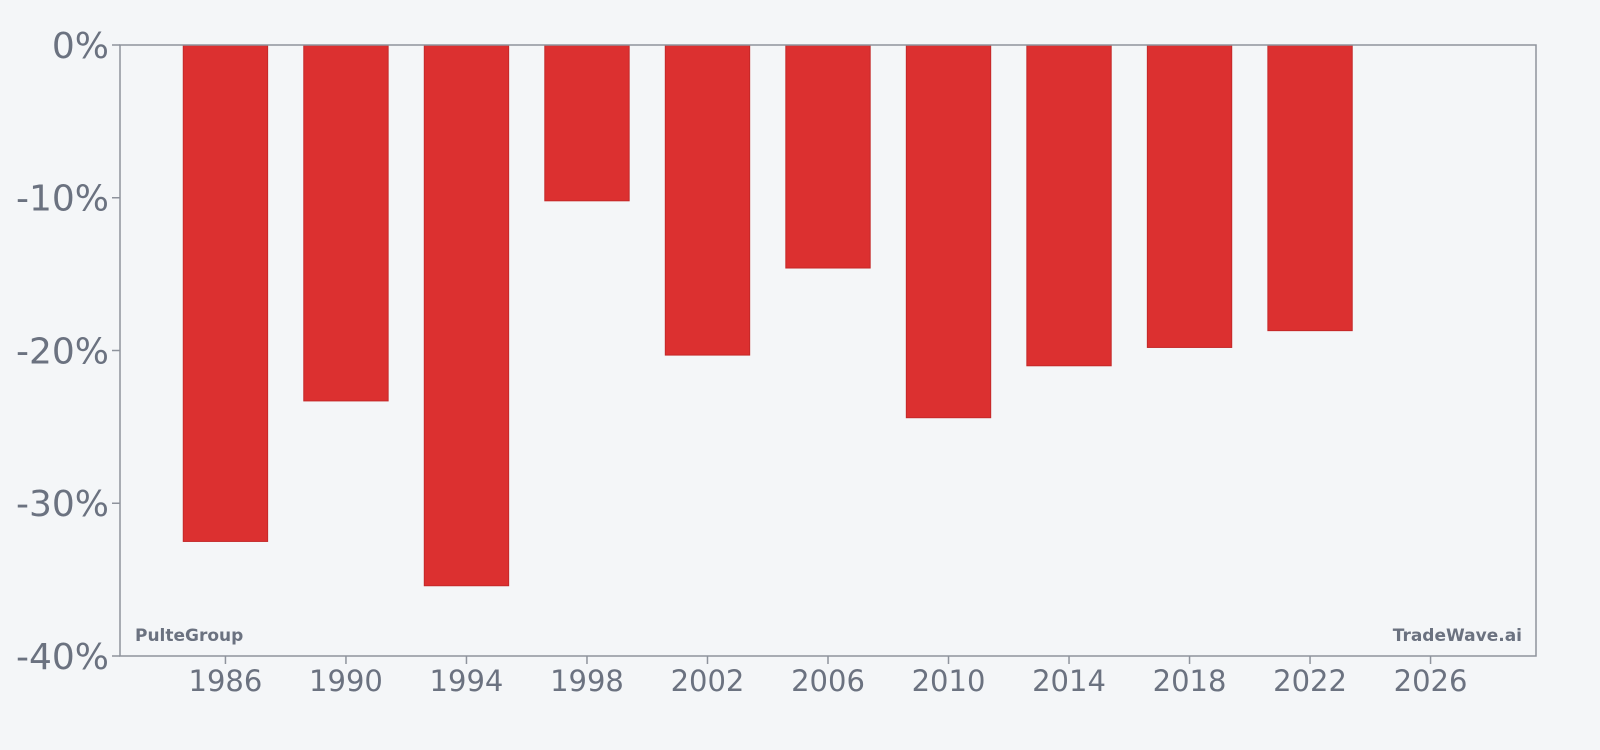 The width and height of the screenshot is (1600, 750). Describe the element at coordinates (226, 681) in the screenshot. I see `x-tick-label: 1986` at that location.